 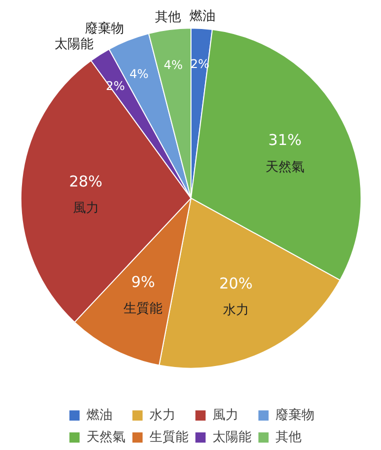 I want to click on data-label: 31%, so click(x=285, y=140).